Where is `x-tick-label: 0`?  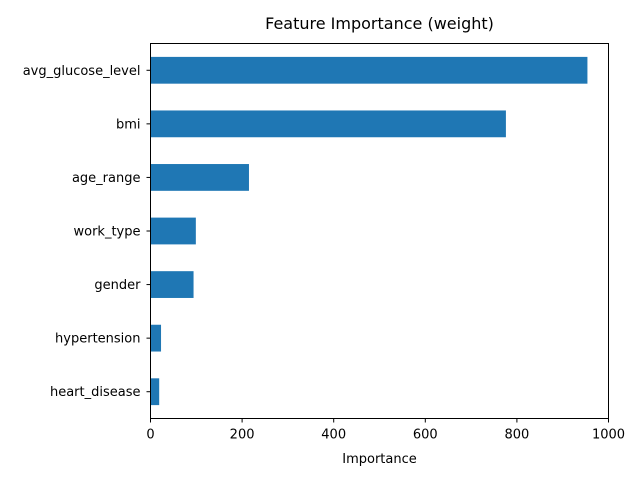 x-tick-label: 0 is located at coordinates (150, 435).